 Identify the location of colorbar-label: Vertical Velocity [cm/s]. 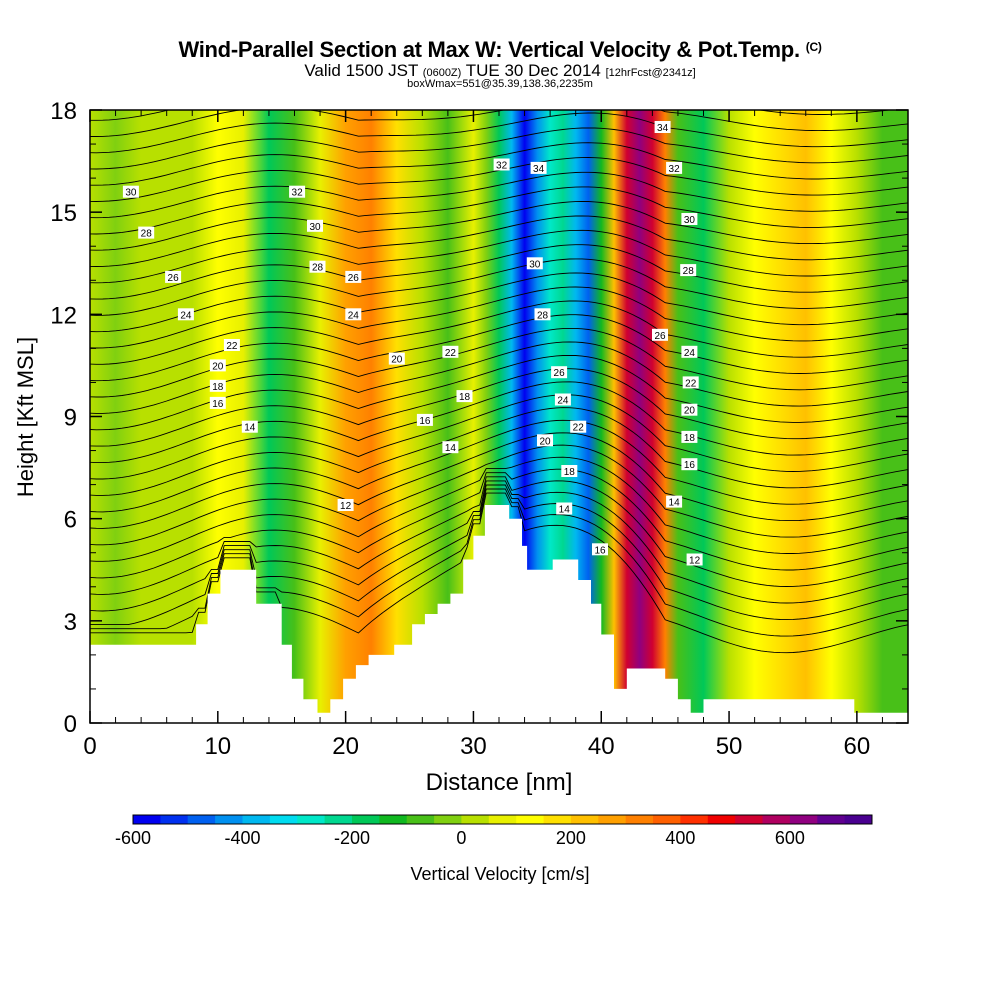
(499, 874).